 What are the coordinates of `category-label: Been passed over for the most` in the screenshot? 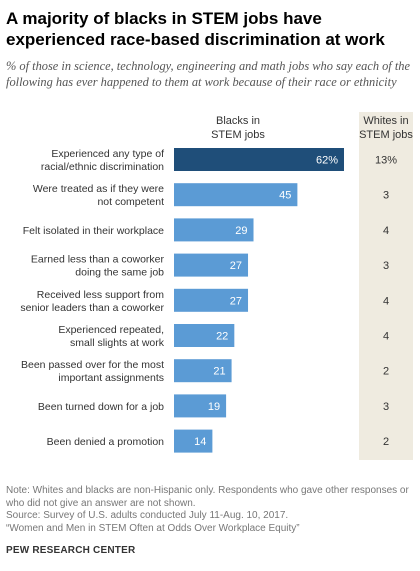 It's located at (92, 365).